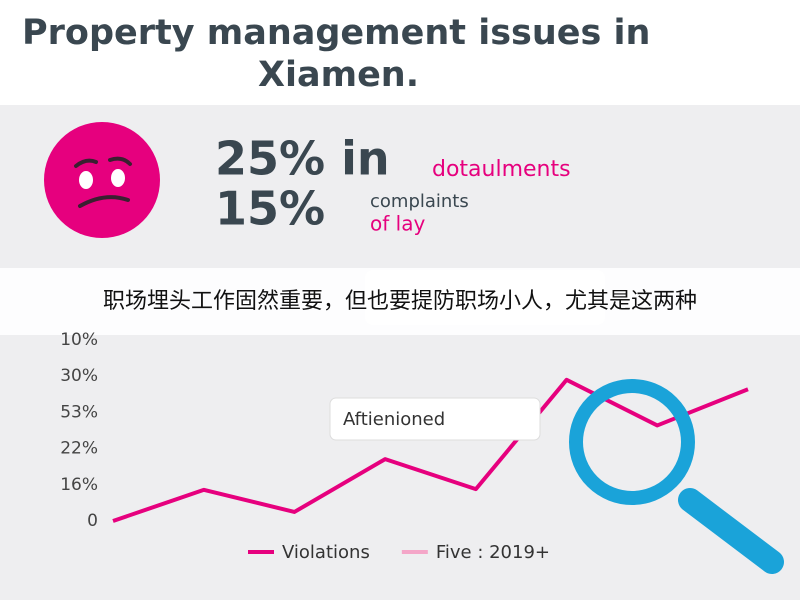  I want to click on y-tick-label: 16%, so click(79, 485).